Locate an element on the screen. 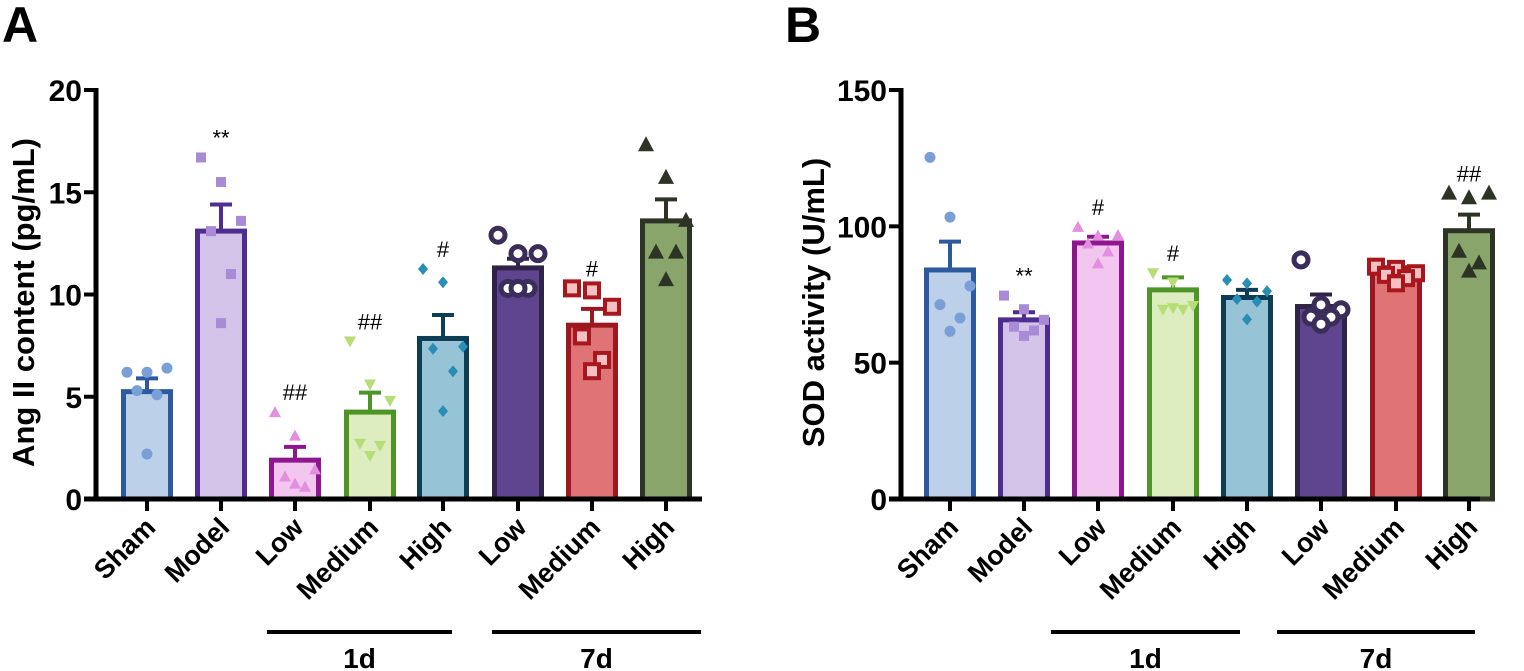 This screenshot has width=1524, height=671. y-axis-label: Ang II content (pg/mL) is located at coordinates (23, 302).